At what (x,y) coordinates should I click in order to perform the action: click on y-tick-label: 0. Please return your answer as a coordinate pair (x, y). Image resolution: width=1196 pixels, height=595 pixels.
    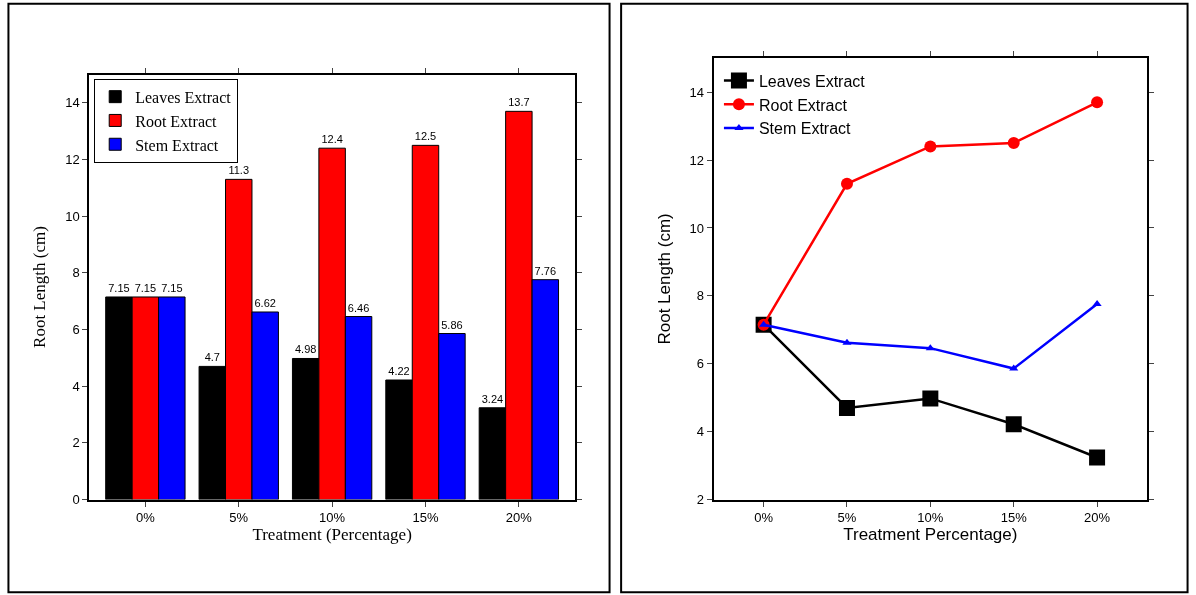
    Looking at the image, I should click on (76, 500).